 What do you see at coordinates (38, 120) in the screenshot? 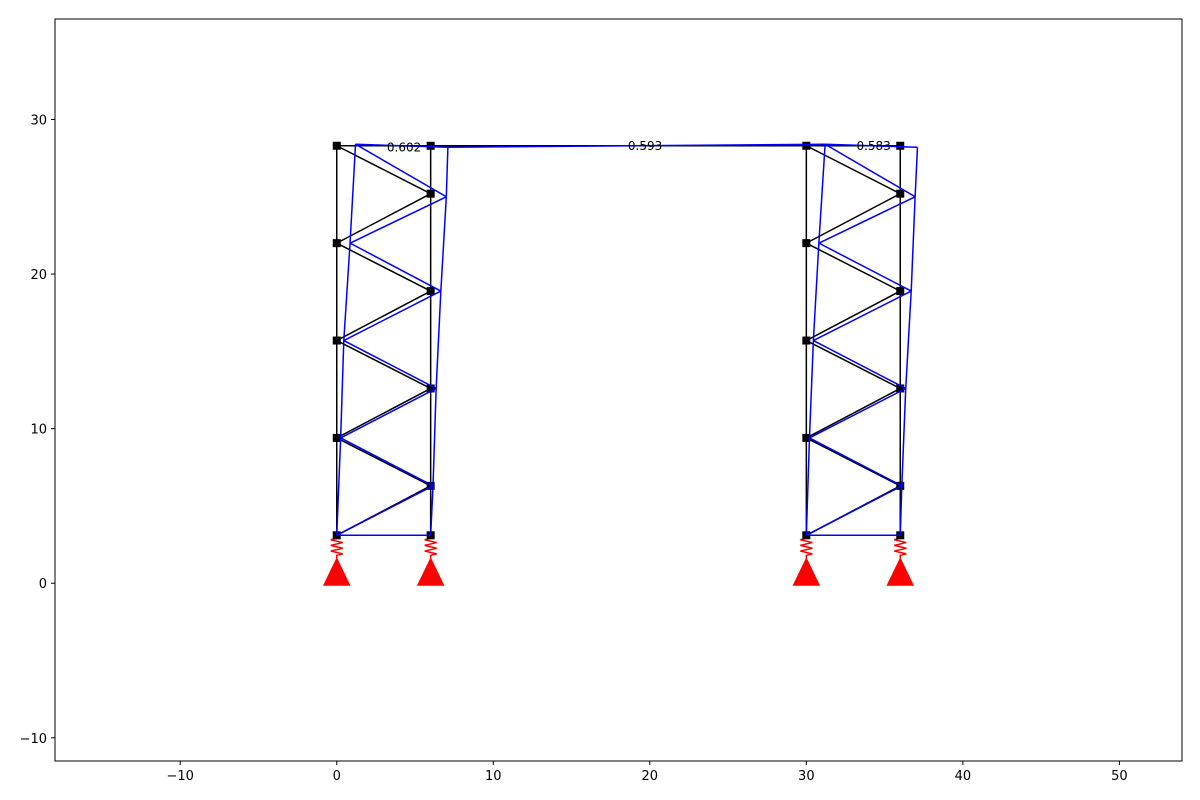
I see `y-tick-label: 30` at bounding box center [38, 120].